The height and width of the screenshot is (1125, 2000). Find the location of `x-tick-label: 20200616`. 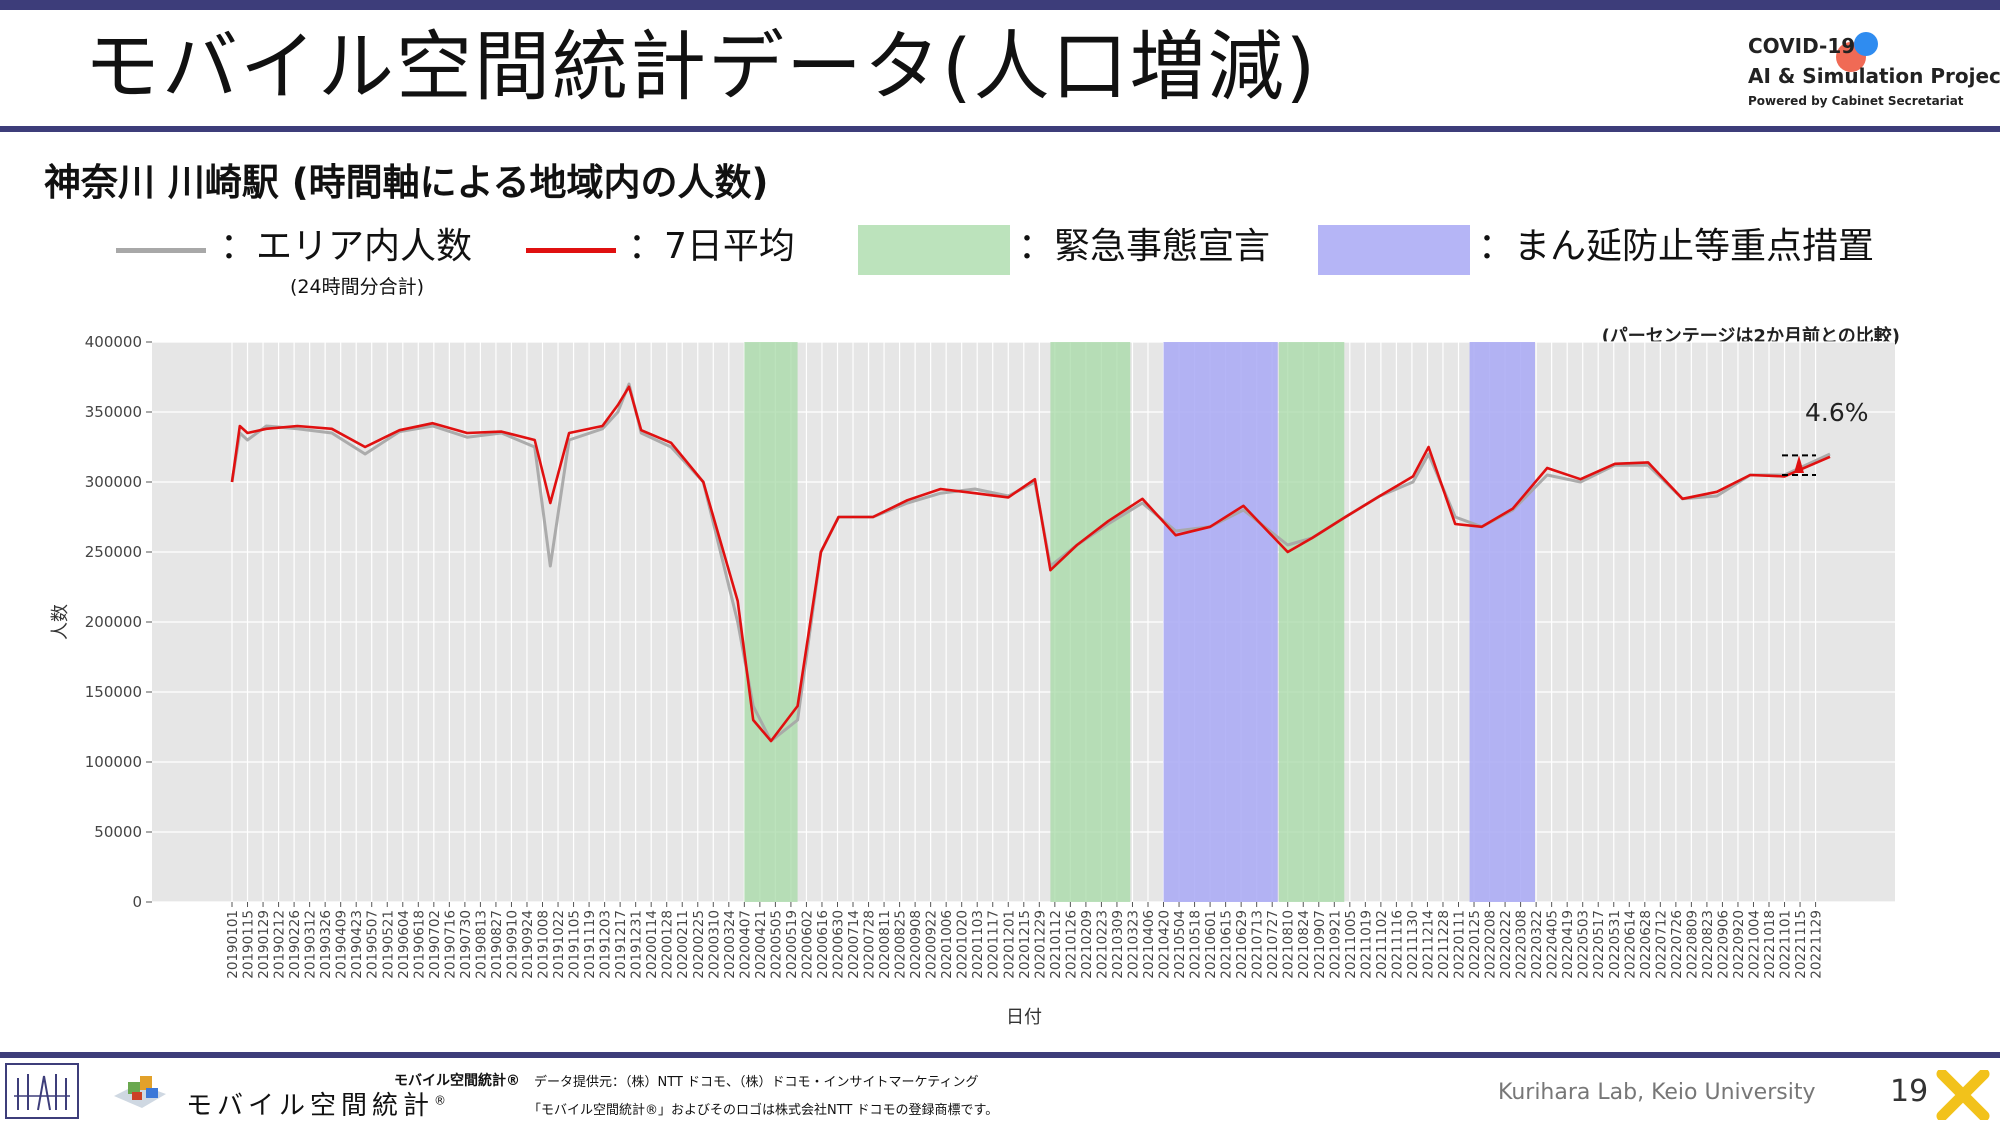

x-tick-label: 20200616 is located at coordinates (823, 944).